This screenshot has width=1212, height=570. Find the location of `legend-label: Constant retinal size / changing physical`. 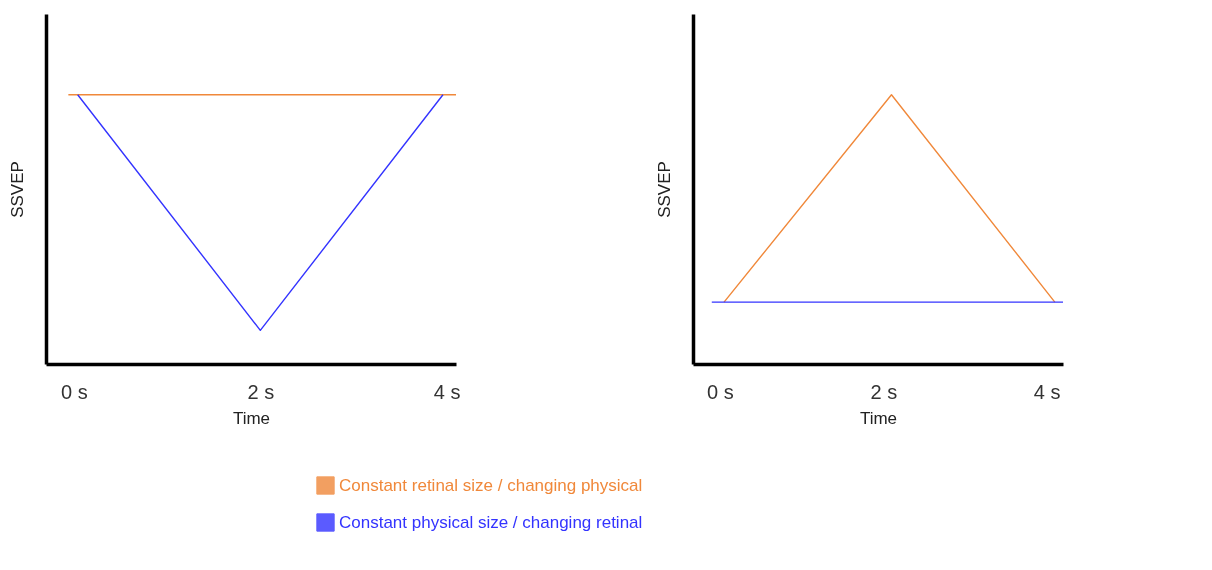

legend-label: Constant retinal size / changing physical is located at coordinates (491, 485).